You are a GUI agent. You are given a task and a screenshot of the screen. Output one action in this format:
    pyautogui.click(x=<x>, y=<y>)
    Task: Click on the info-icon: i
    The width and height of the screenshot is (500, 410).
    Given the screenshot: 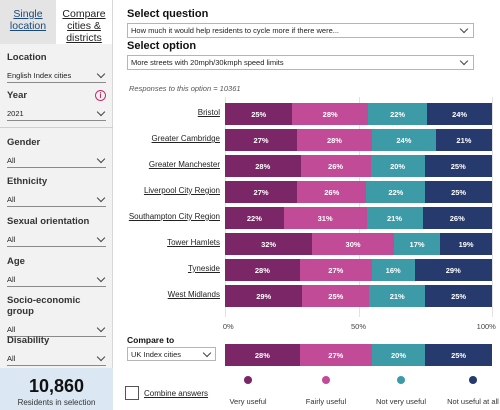 What is the action you would take?
    pyautogui.click(x=100, y=95)
    